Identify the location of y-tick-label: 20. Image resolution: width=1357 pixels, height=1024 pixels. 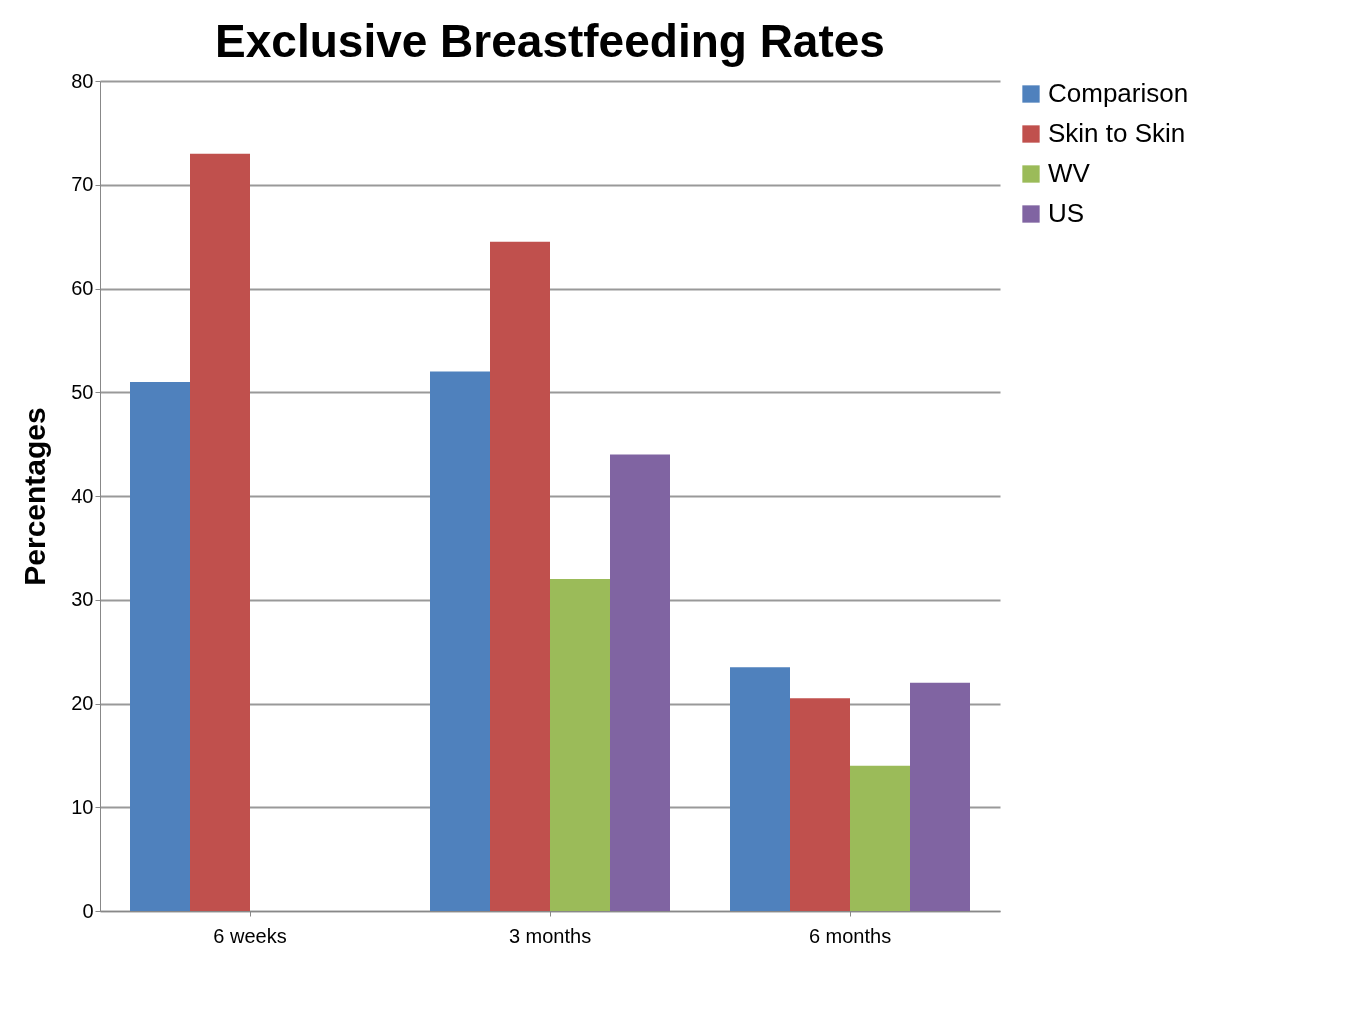
(82, 703).